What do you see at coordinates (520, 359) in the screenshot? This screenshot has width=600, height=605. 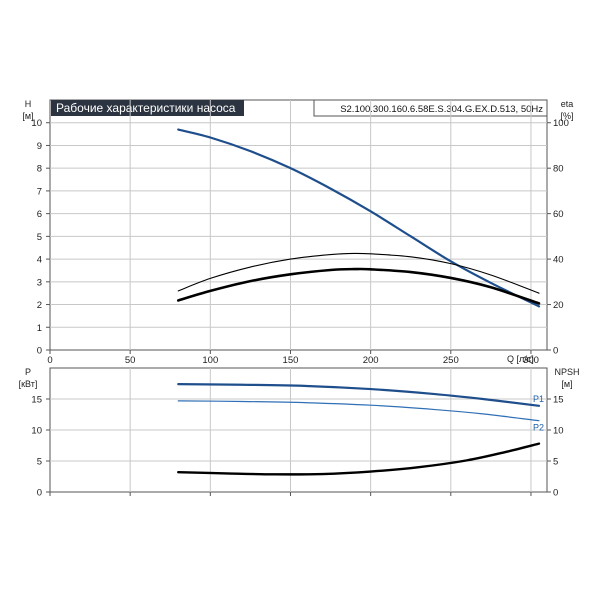 I see `x-axis-label: Q [л/с]` at bounding box center [520, 359].